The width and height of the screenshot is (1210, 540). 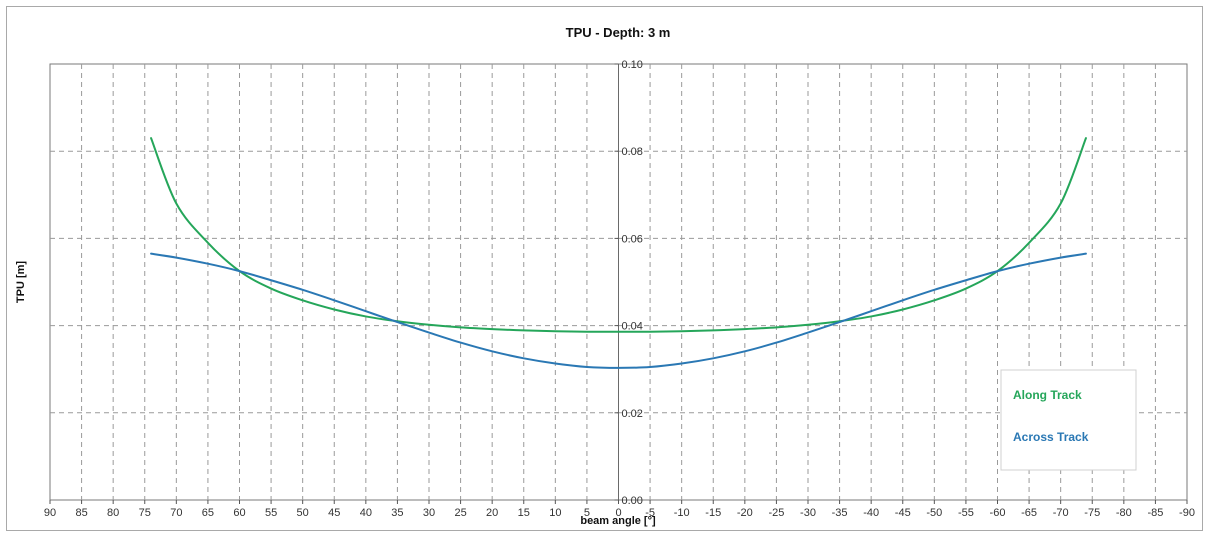 I want to click on x-tick-label: -45, so click(x=903, y=513).